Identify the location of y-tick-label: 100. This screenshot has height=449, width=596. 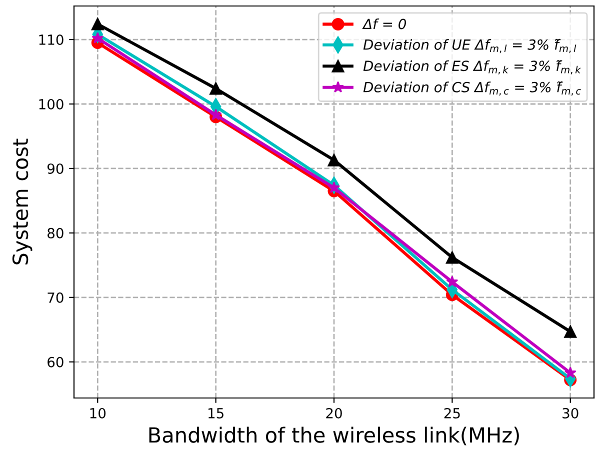
(51, 104).